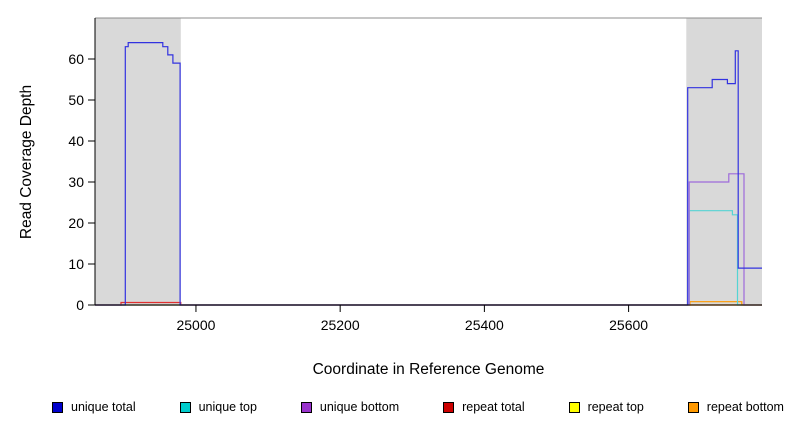 The image size is (792, 432). I want to click on y-tick-label: 50, so click(76, 100).